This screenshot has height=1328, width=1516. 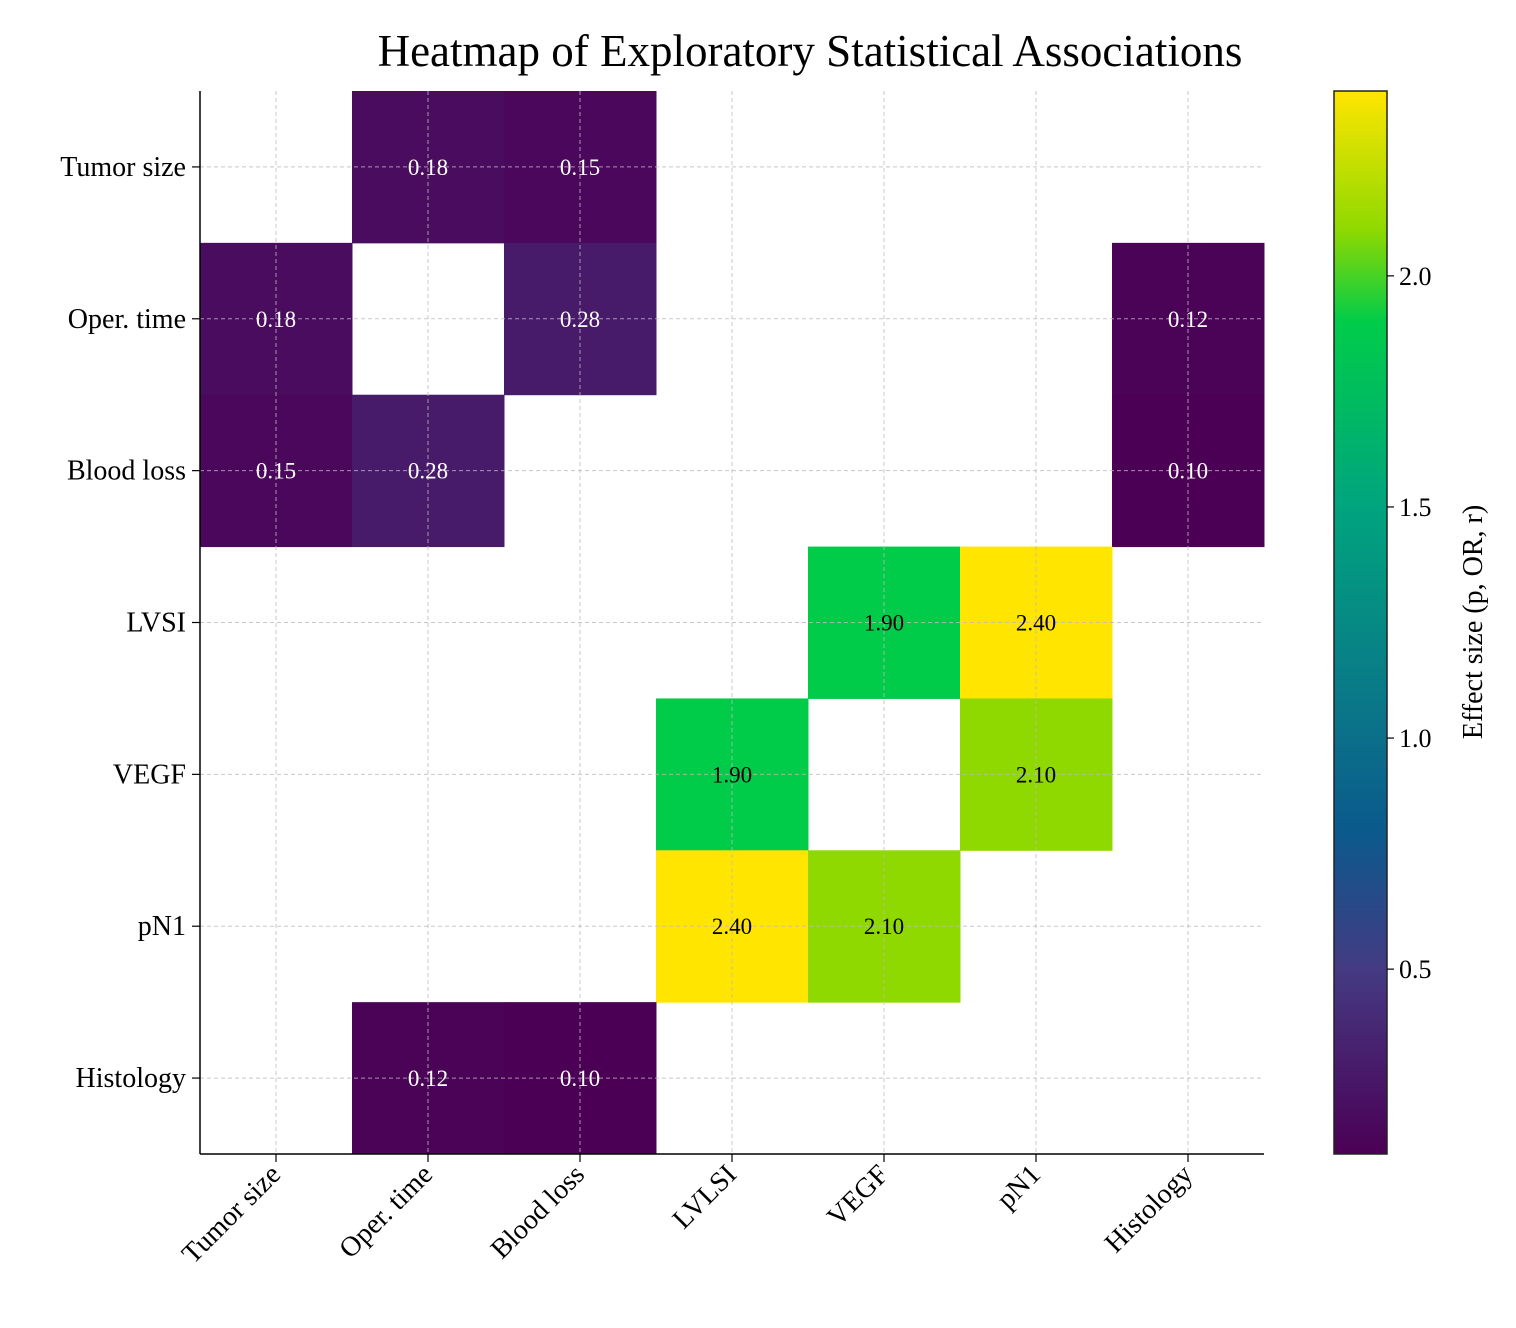 What do you see at coordinates (1415, 507) in the screenshot?
I see `colorbar-tick-label: 1.5` at bounding box center [1415, 507].